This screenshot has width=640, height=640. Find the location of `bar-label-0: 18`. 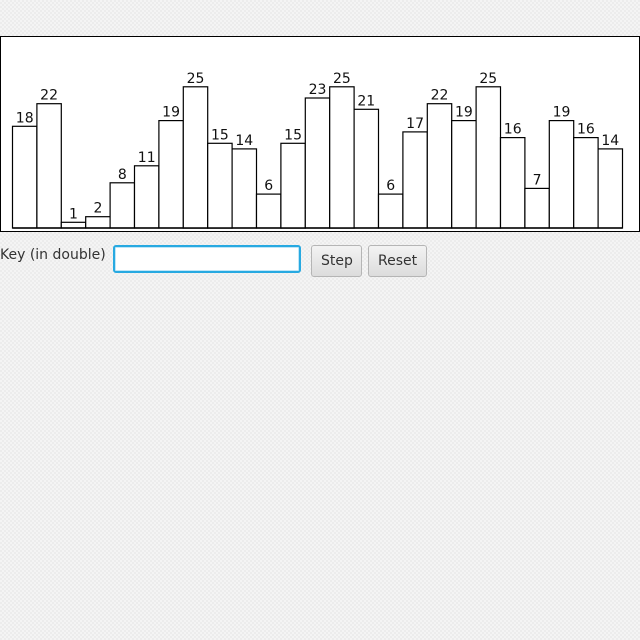

bar-label-0: 18 is located at coordinates (25, 118).